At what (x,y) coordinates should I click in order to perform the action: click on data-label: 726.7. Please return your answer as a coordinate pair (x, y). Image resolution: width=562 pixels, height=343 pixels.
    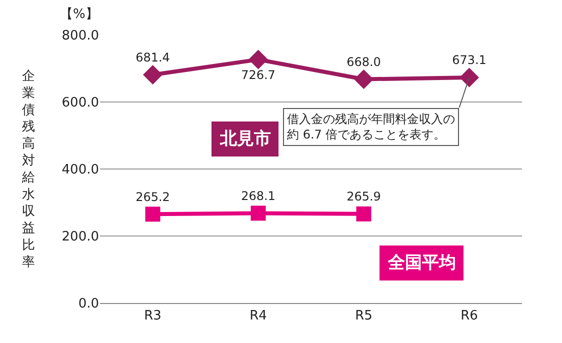
    Looking at the image, I should click on (258, 75).